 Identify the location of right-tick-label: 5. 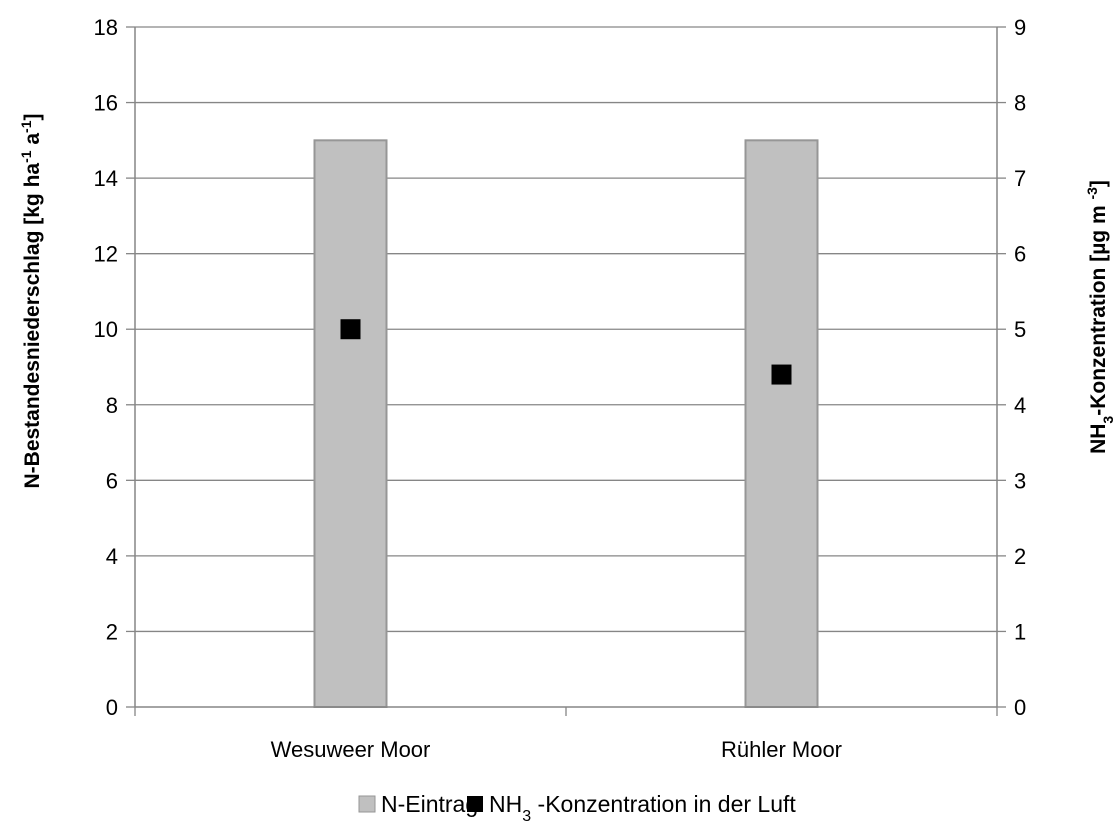
(1020, 329).